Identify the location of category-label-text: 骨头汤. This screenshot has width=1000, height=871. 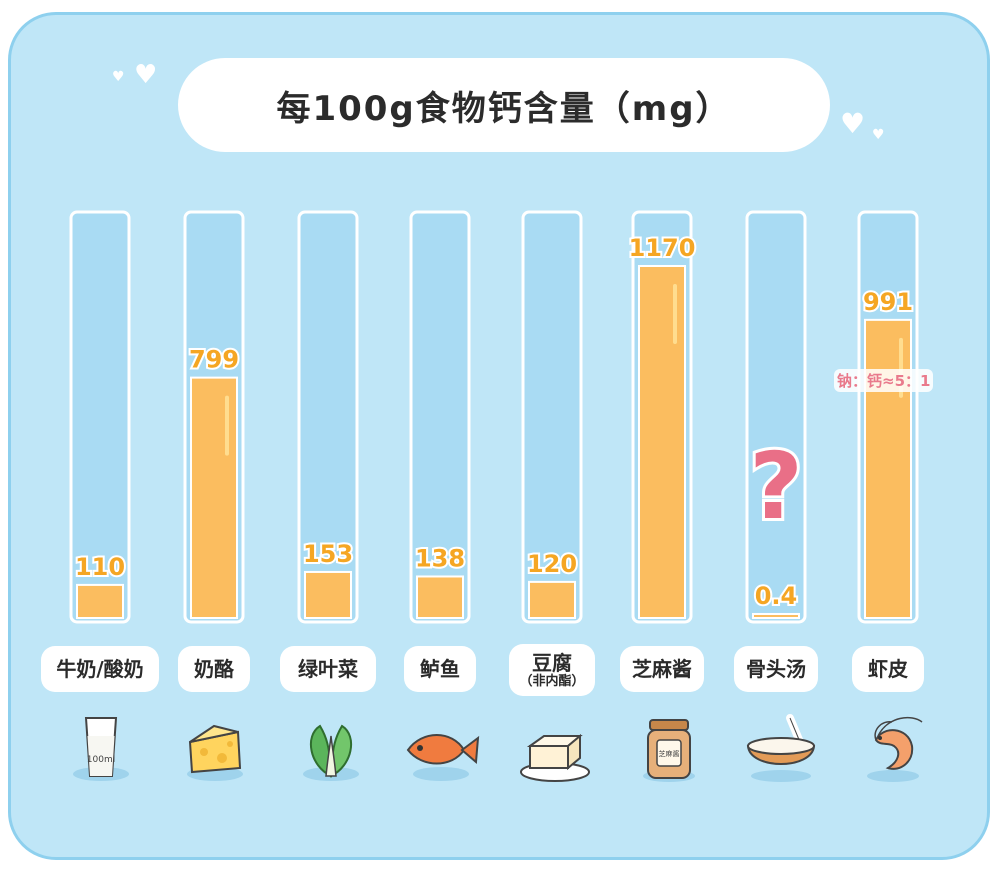
(776, 669).